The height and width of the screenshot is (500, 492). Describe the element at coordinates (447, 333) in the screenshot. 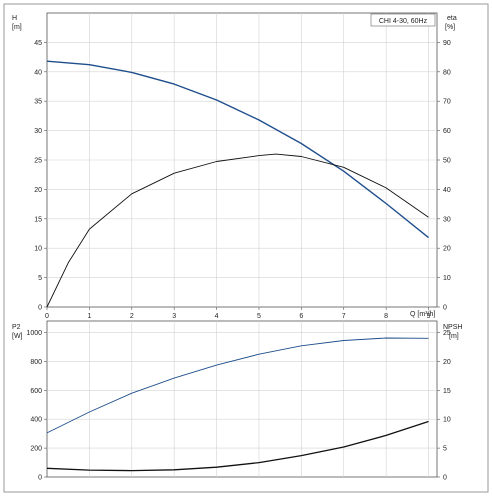

I see `y-right-tick-label: 25` at that location.